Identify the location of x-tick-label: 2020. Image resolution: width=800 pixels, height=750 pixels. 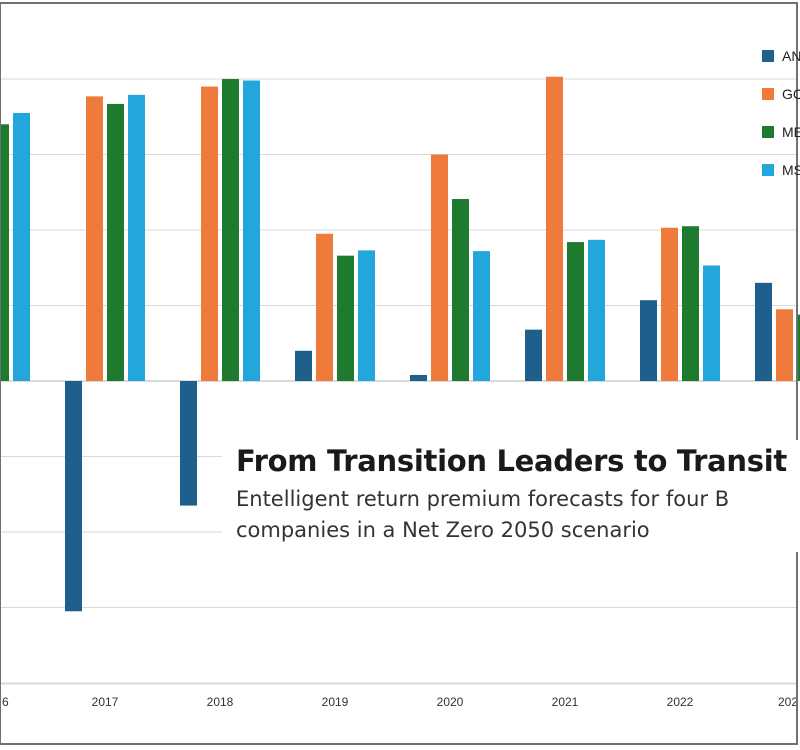
(450, 702).